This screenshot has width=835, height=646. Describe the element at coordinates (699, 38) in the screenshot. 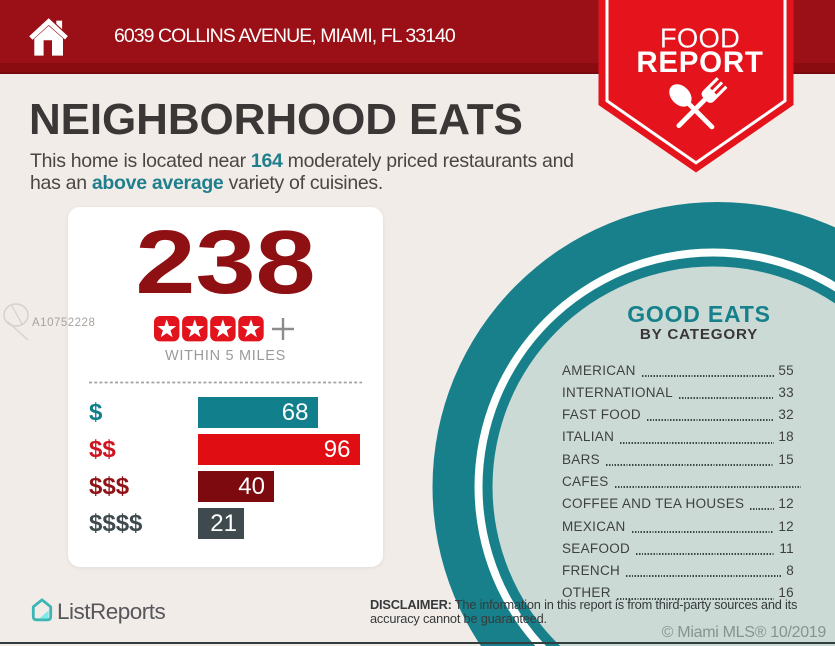

I see `svg-text: FOOD` at that location.